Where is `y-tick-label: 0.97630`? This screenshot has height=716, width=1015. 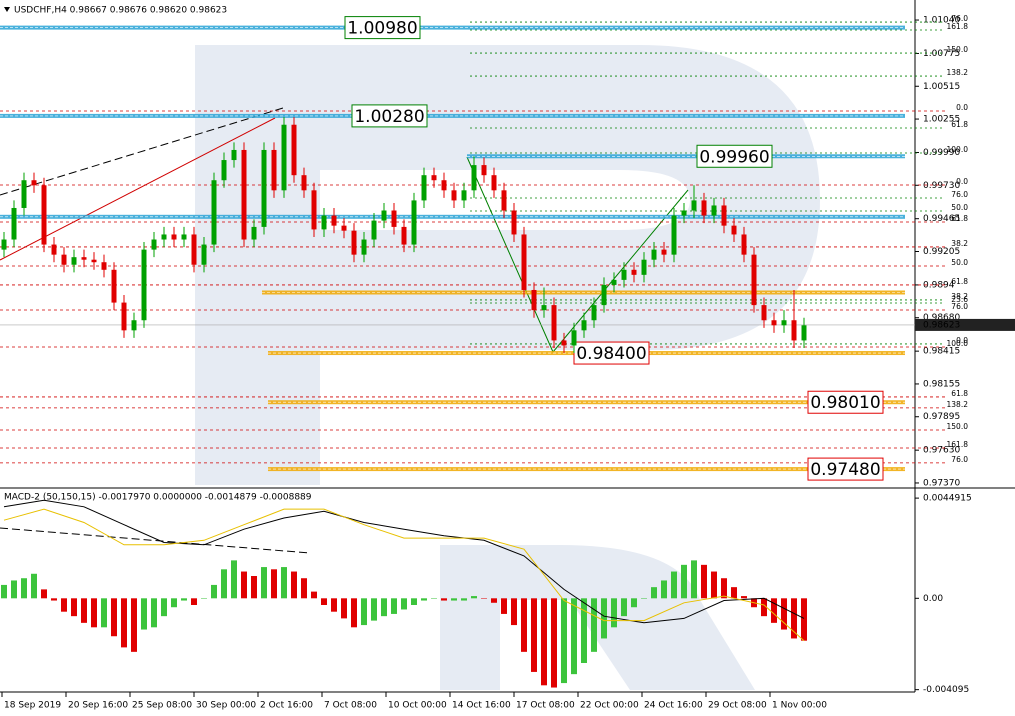 y-tick-label: 0.97630 is located at coordinates (941, 451).